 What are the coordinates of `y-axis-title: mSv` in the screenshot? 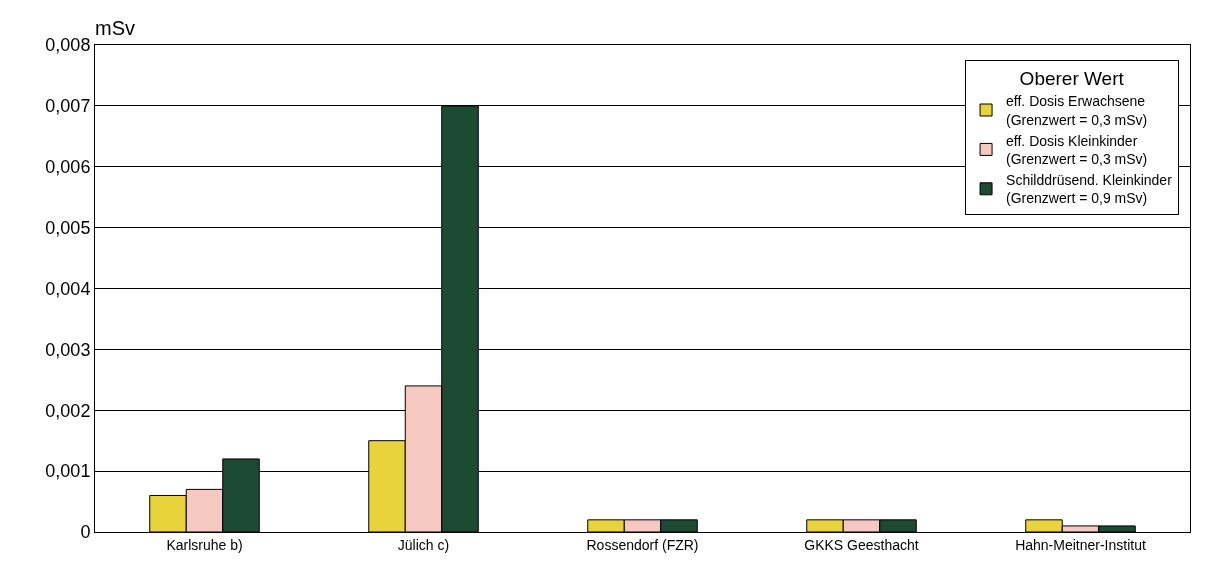 It's located at (115, 28).